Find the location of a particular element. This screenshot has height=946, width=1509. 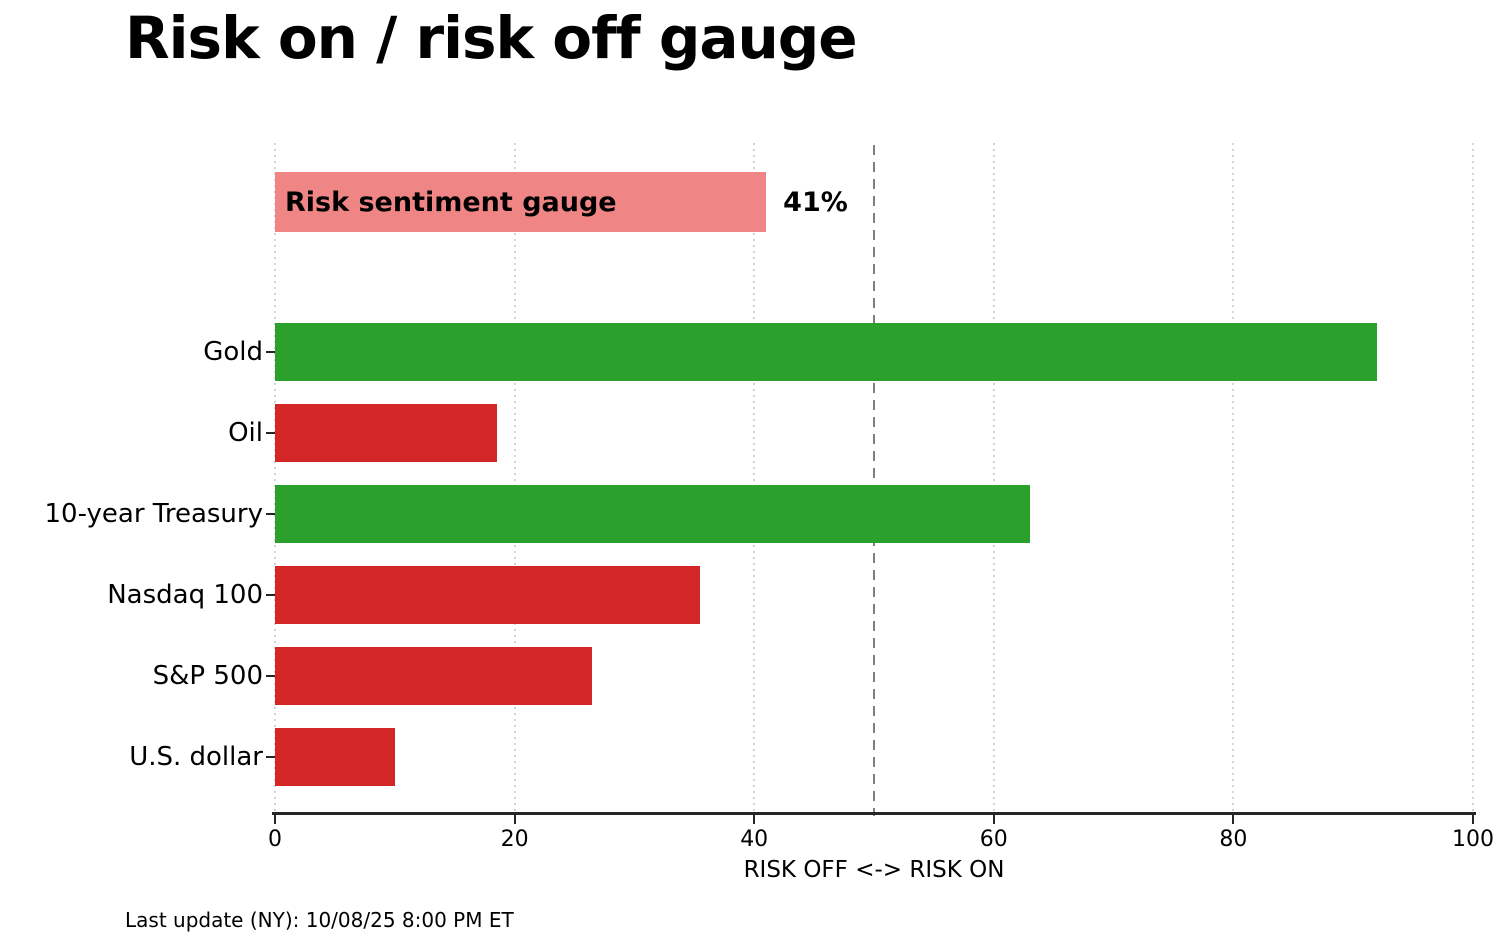

x-tick-label-80: 80 is located at coordinates (1233, 839).